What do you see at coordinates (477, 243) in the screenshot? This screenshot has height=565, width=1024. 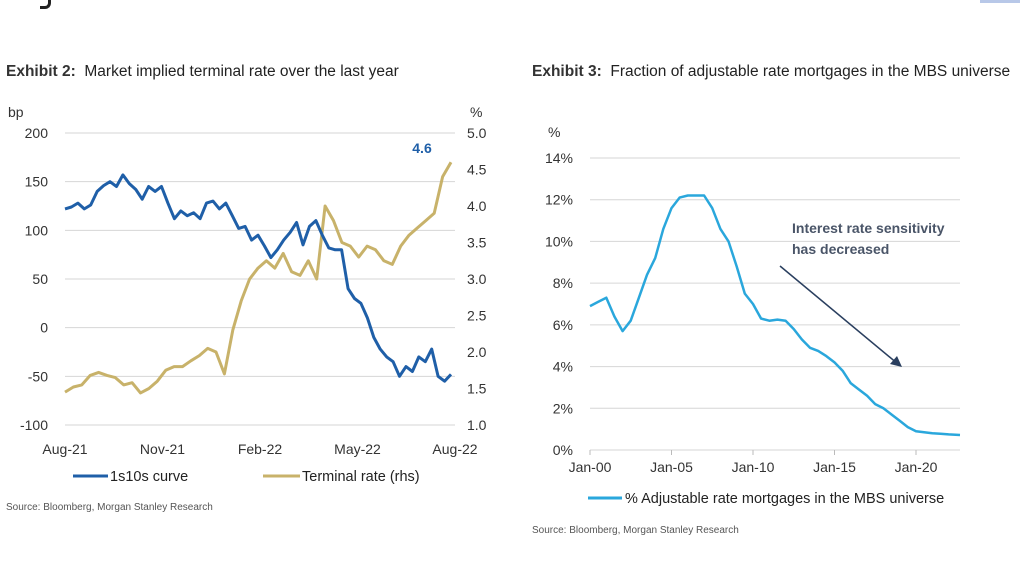 I see `y-tick-label-right: 3.5` at bounding box center [477, 243].